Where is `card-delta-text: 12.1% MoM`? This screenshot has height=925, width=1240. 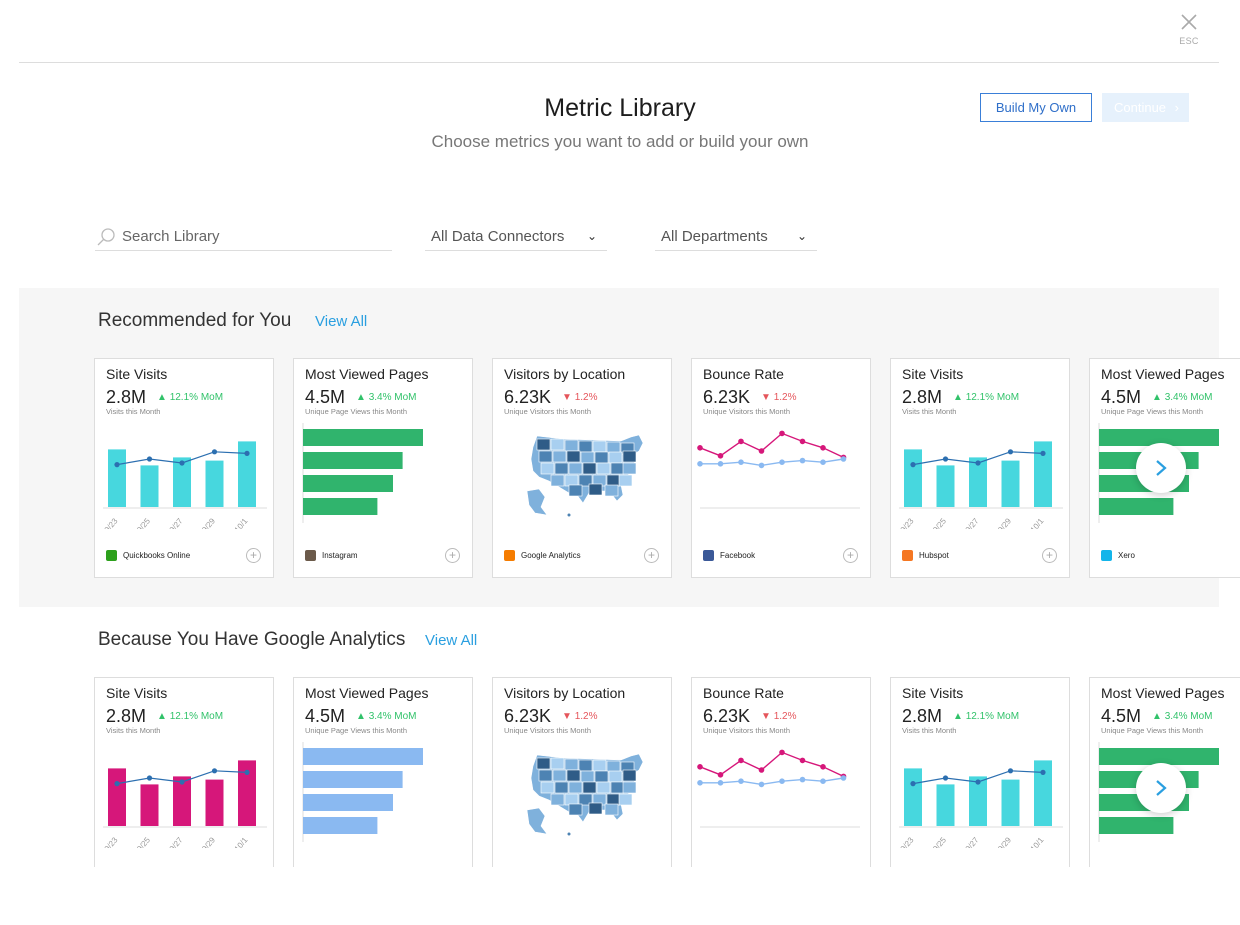
card-delta-text: 12.1% MoM is located at coordinates (992, 716).